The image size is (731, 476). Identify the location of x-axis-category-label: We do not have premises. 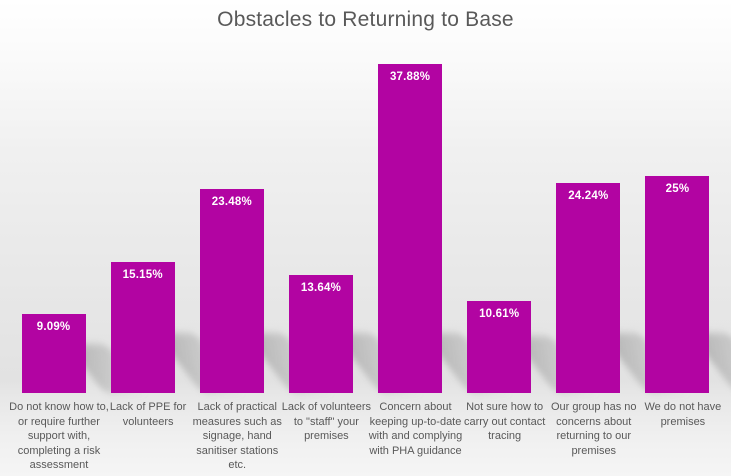
(683, 414).